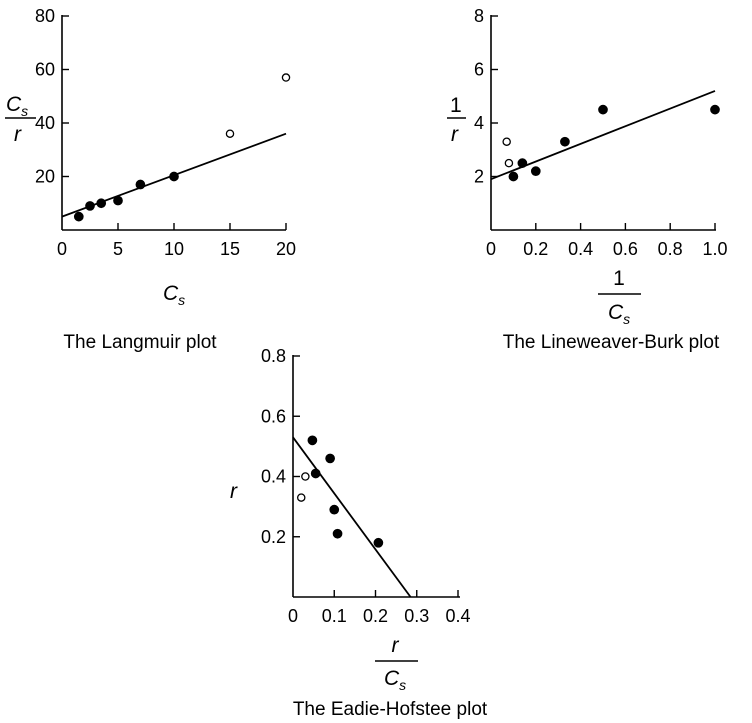 This screenshot has height=723, width=752. What do you see at coordinates (118, 249) in the screenshot?
I see `langmuir-x-tick-label: 5` at bounding box center [118, 249].